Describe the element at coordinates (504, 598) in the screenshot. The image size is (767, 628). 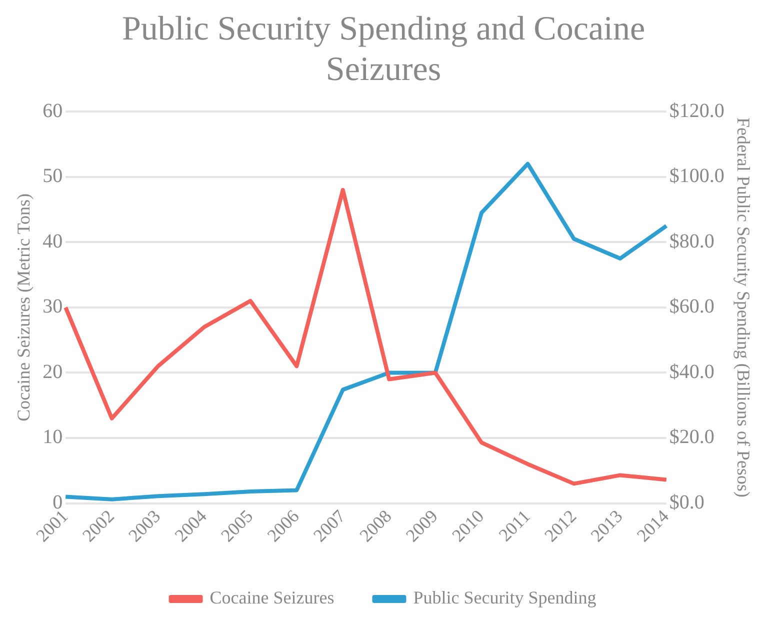
I see `legend-label: Public Security Spending` at that location.